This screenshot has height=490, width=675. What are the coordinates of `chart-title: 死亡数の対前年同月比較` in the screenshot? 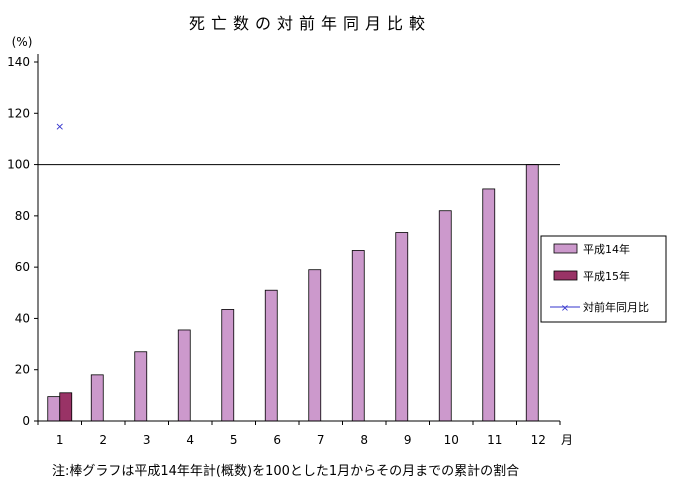 It's located at (310, 23).